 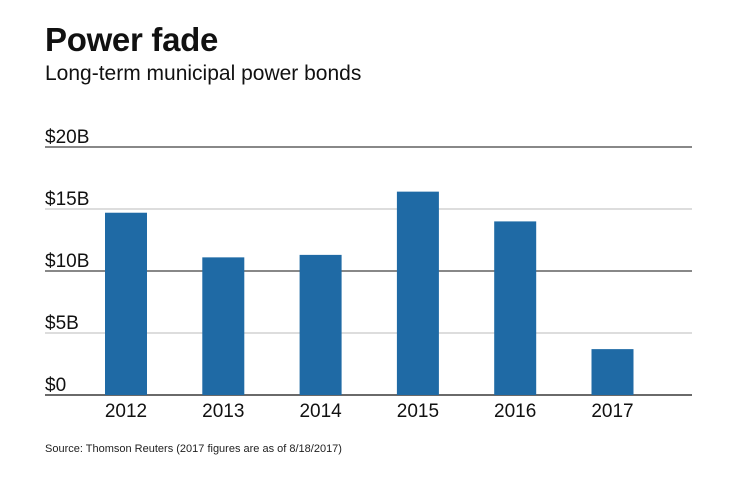 What do you see at coordinates (67, 199) in the screenshot?
I see `y-tick-label: $15B` at bounding box center [67, 199].